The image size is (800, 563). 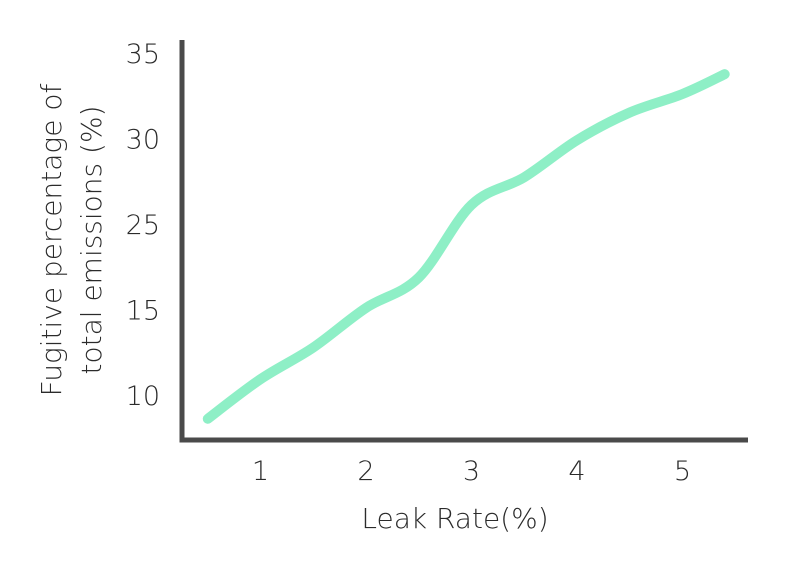 I want to click on y-tick-label: 25, so click(x=143, y=225).